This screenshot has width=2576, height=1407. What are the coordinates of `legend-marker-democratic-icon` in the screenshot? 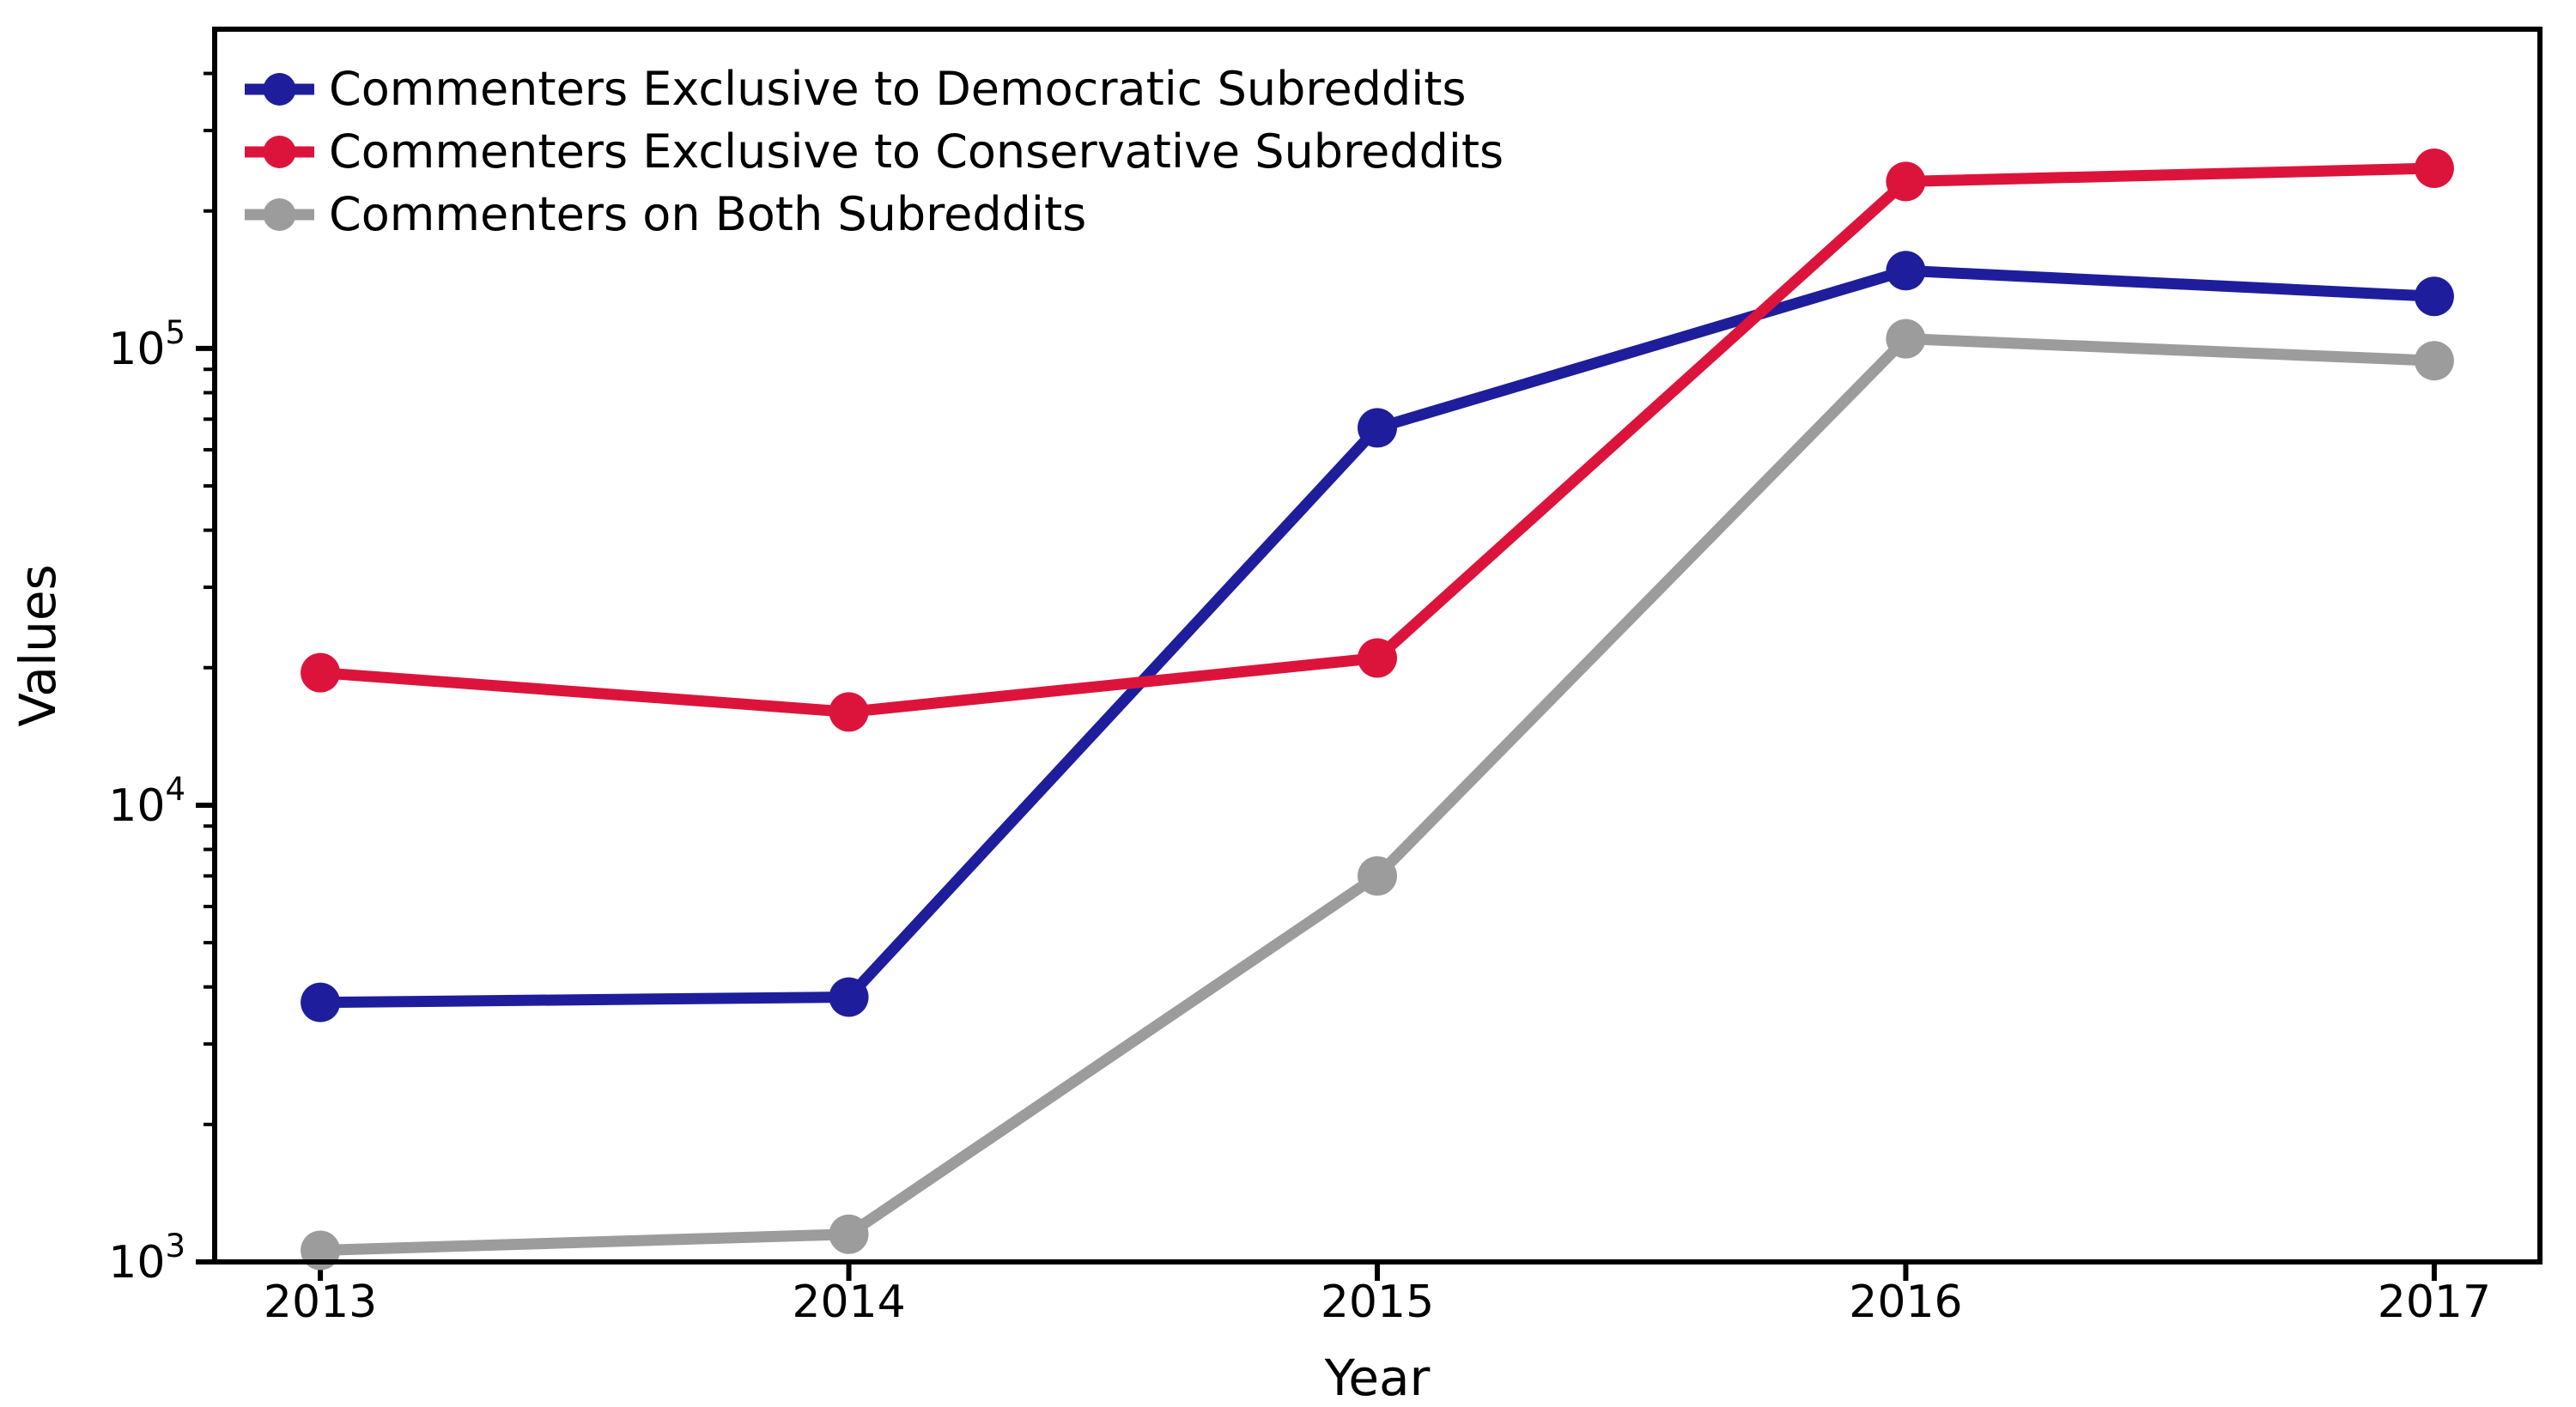 It's located at (280, 89).